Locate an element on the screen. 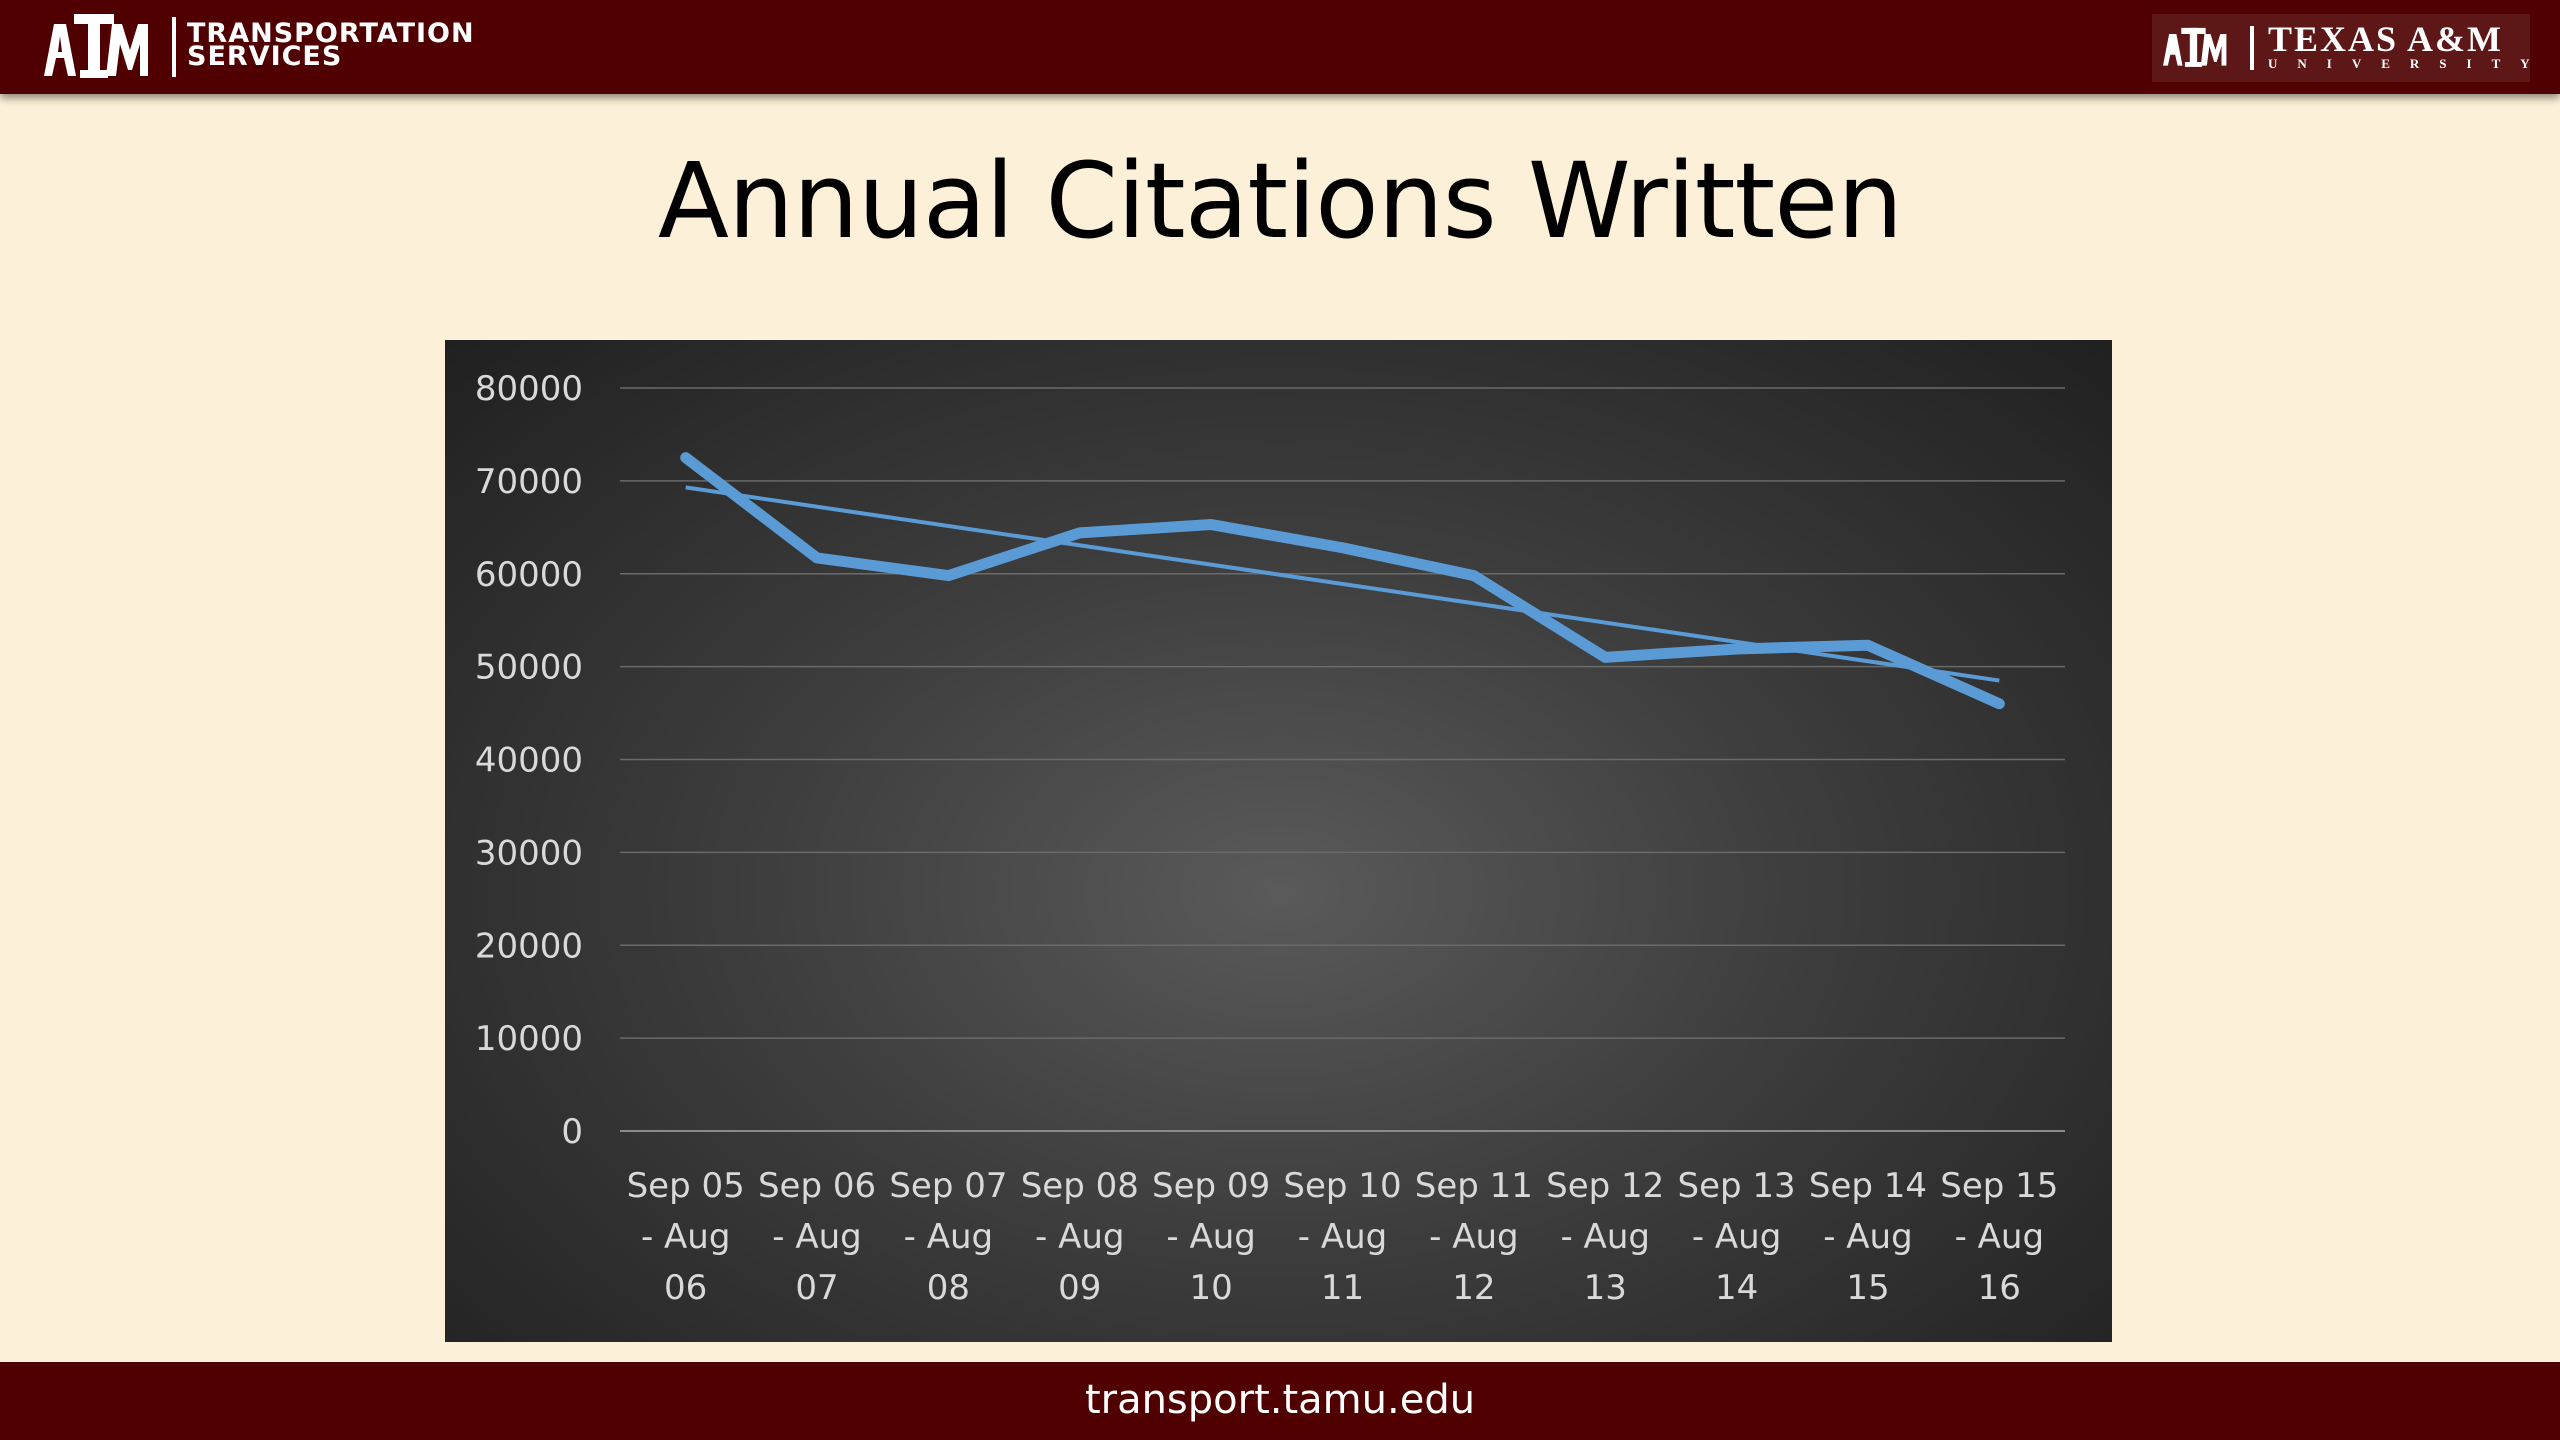  x-tick-label: Sep 09 is located at coordinates (1211, 1186).